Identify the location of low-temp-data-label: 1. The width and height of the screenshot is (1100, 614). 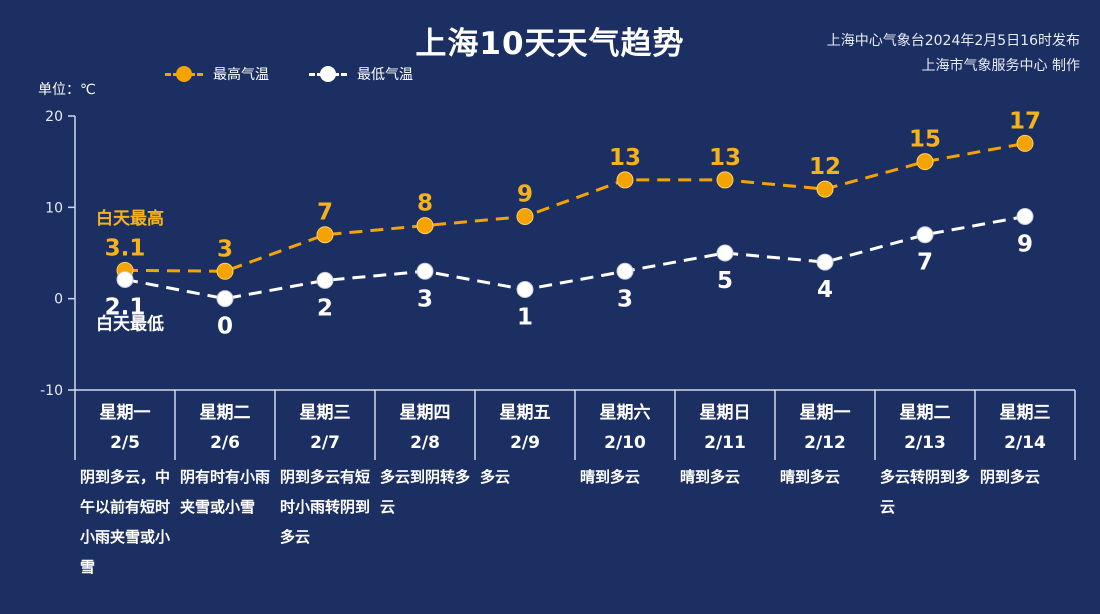
(525, 318).